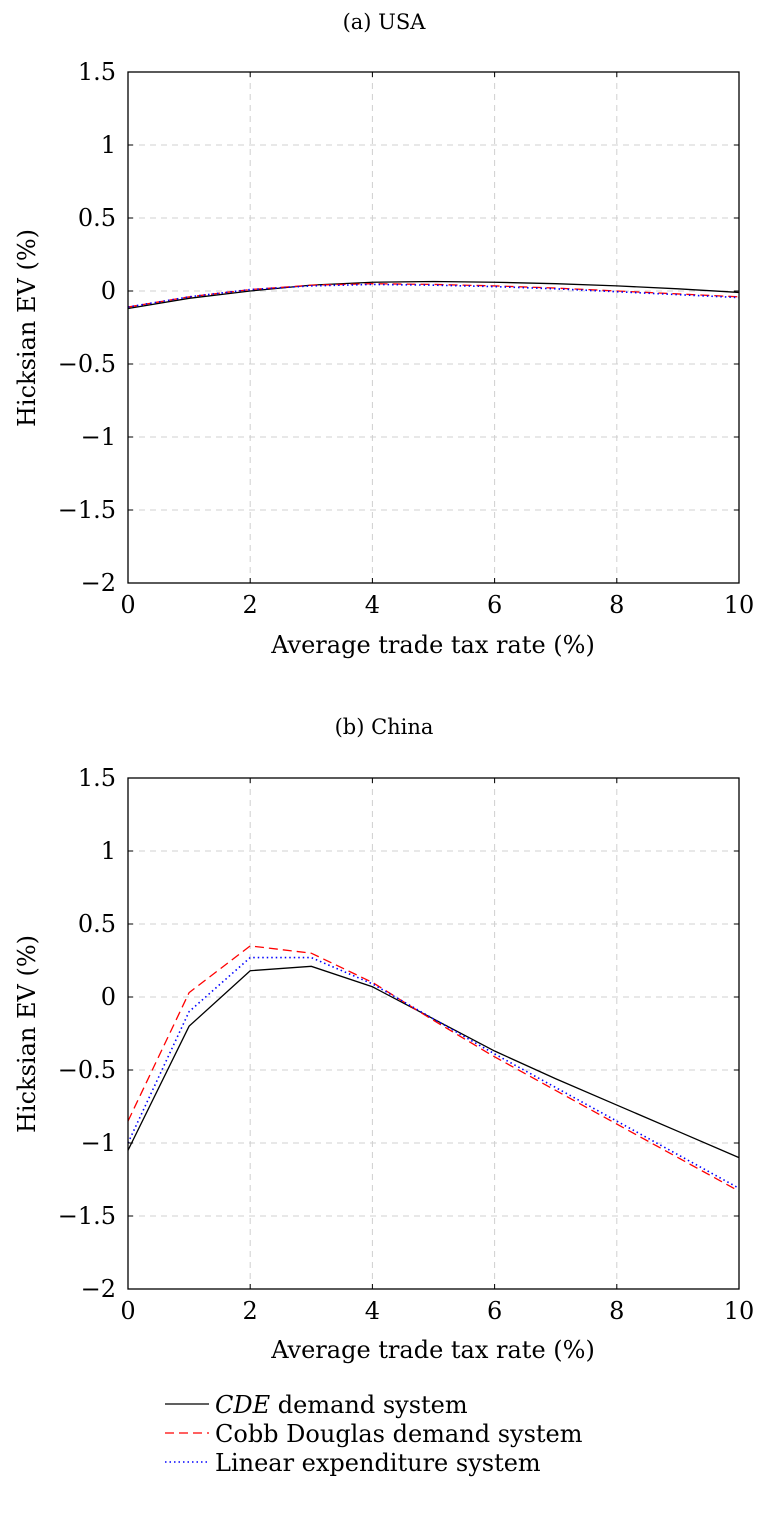 The image size is (758, 1530). What do you see at coordinates (243, 1405) in the screenshot?
I see `legend-label-emphasis: CDE` at bounding box center [243, 1405].